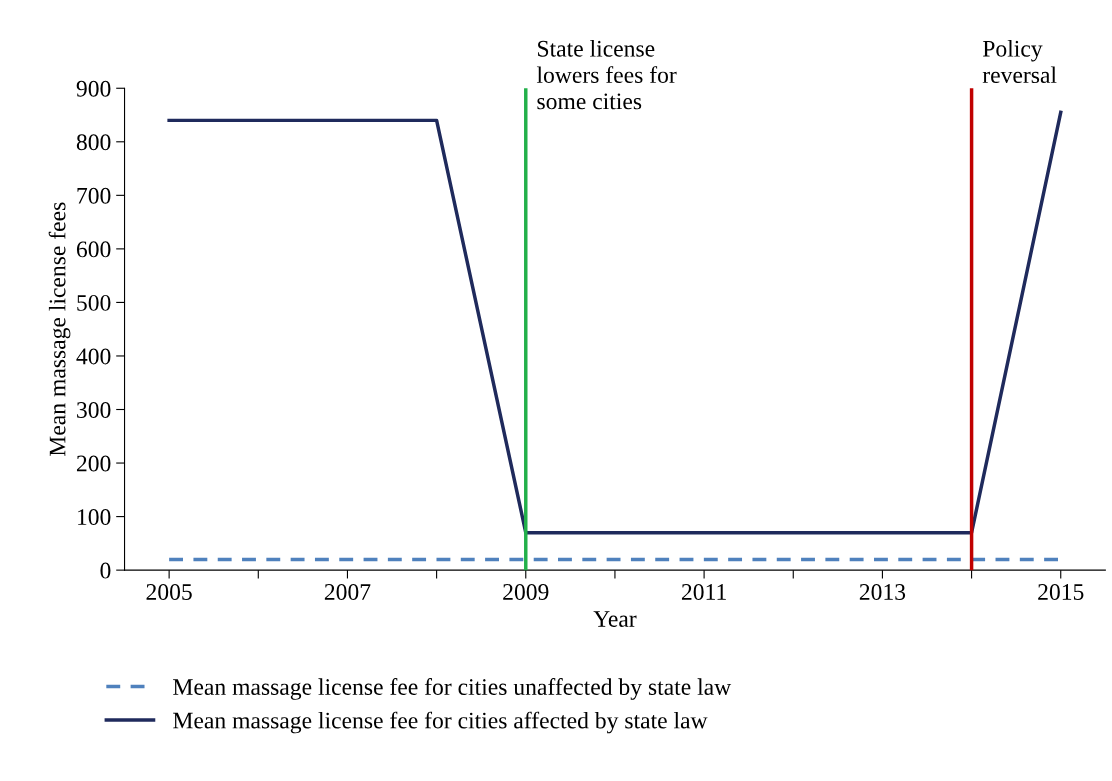  I want to click on x-tick-label: 2013, so click(882, 592).